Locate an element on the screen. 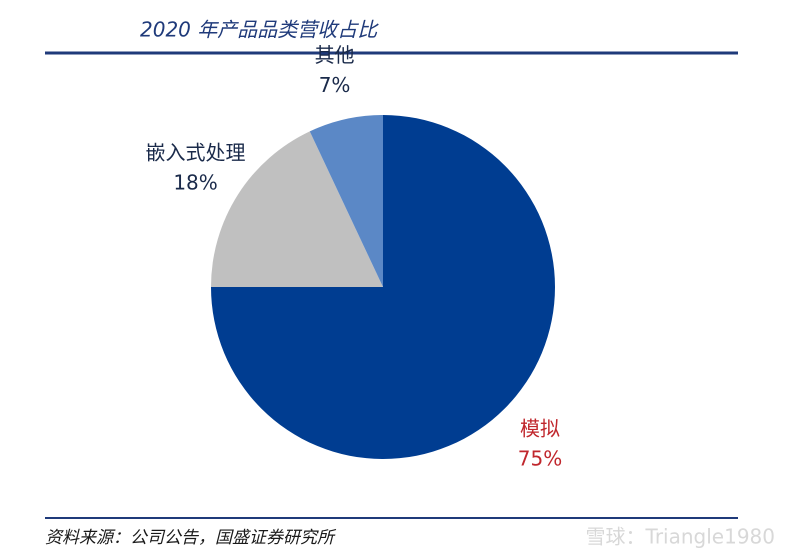 The image size is (800, 557). slice-label: 模拟 is located at coordinates (540, 428).